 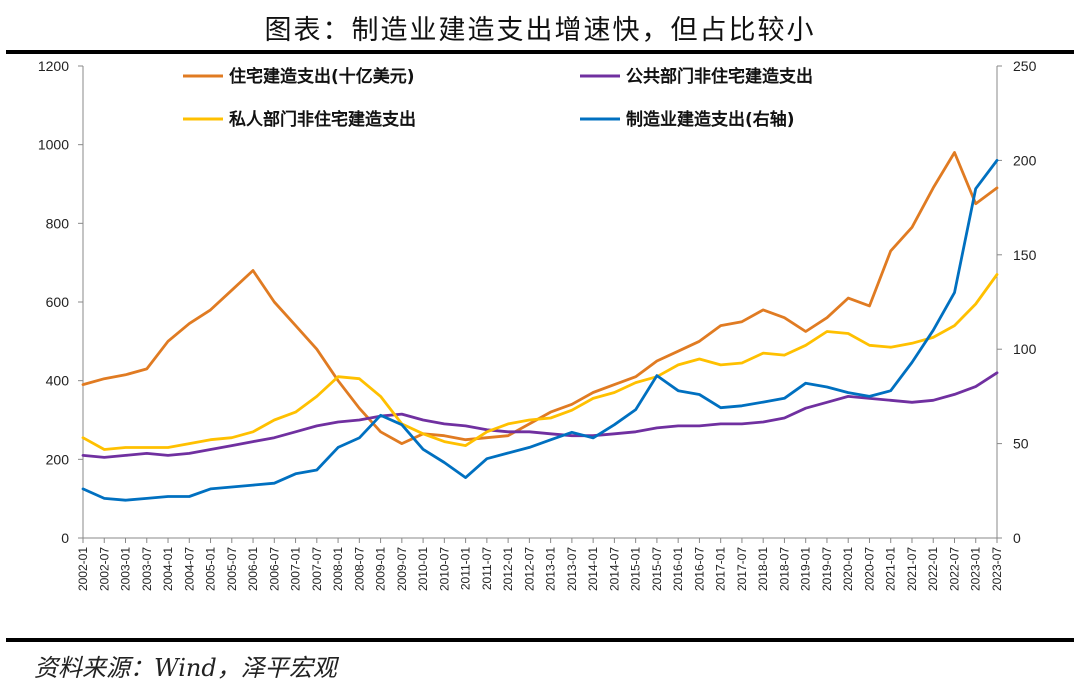 I want to click on top-rule, so click(x=540, y=52).